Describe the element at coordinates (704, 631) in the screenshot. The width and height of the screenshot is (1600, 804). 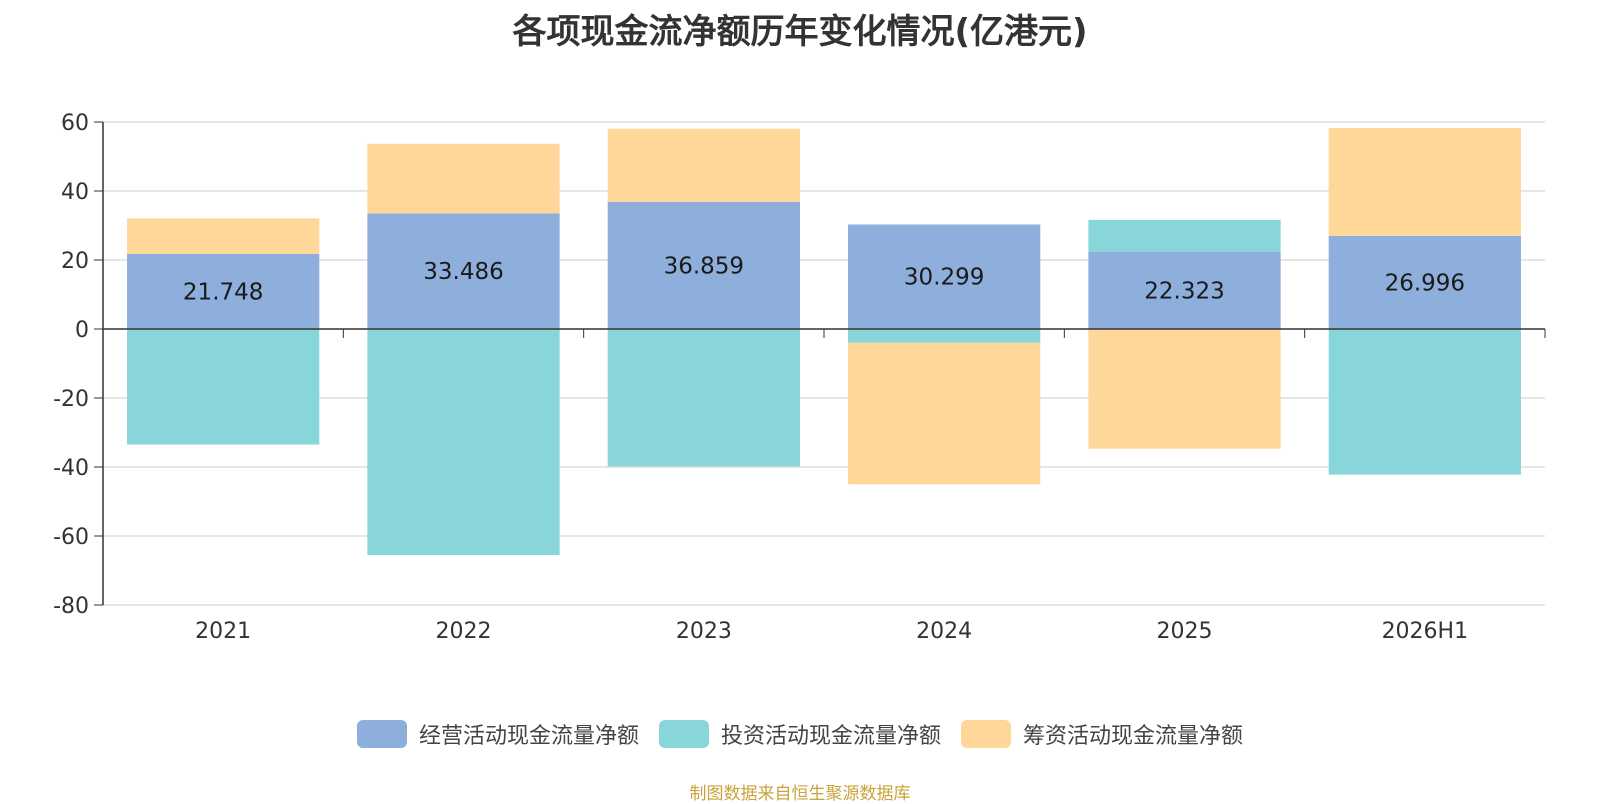
I see `x-tick-label-2023: 2023` at that location.